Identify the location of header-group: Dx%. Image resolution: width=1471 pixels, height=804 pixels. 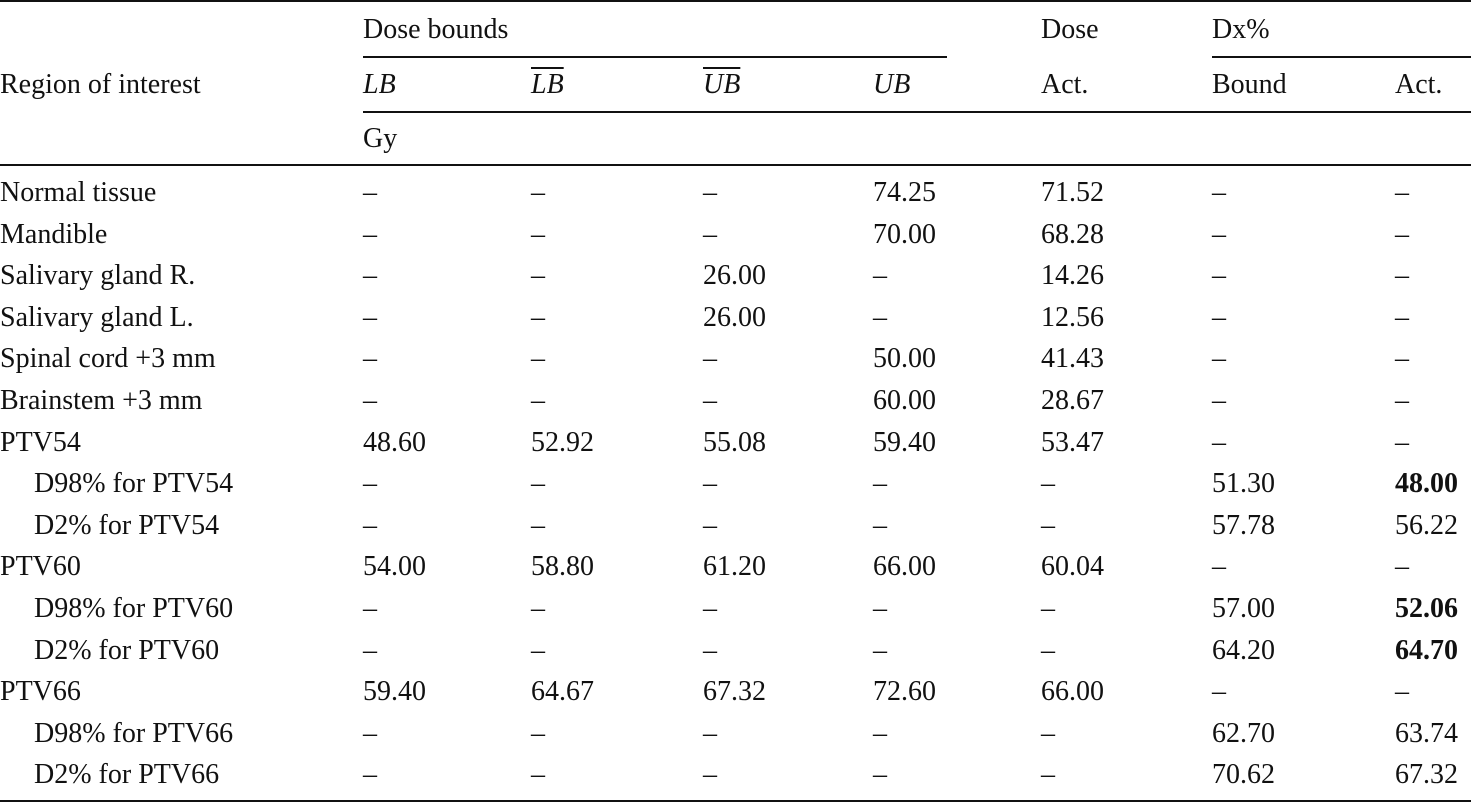
(1241, 29).